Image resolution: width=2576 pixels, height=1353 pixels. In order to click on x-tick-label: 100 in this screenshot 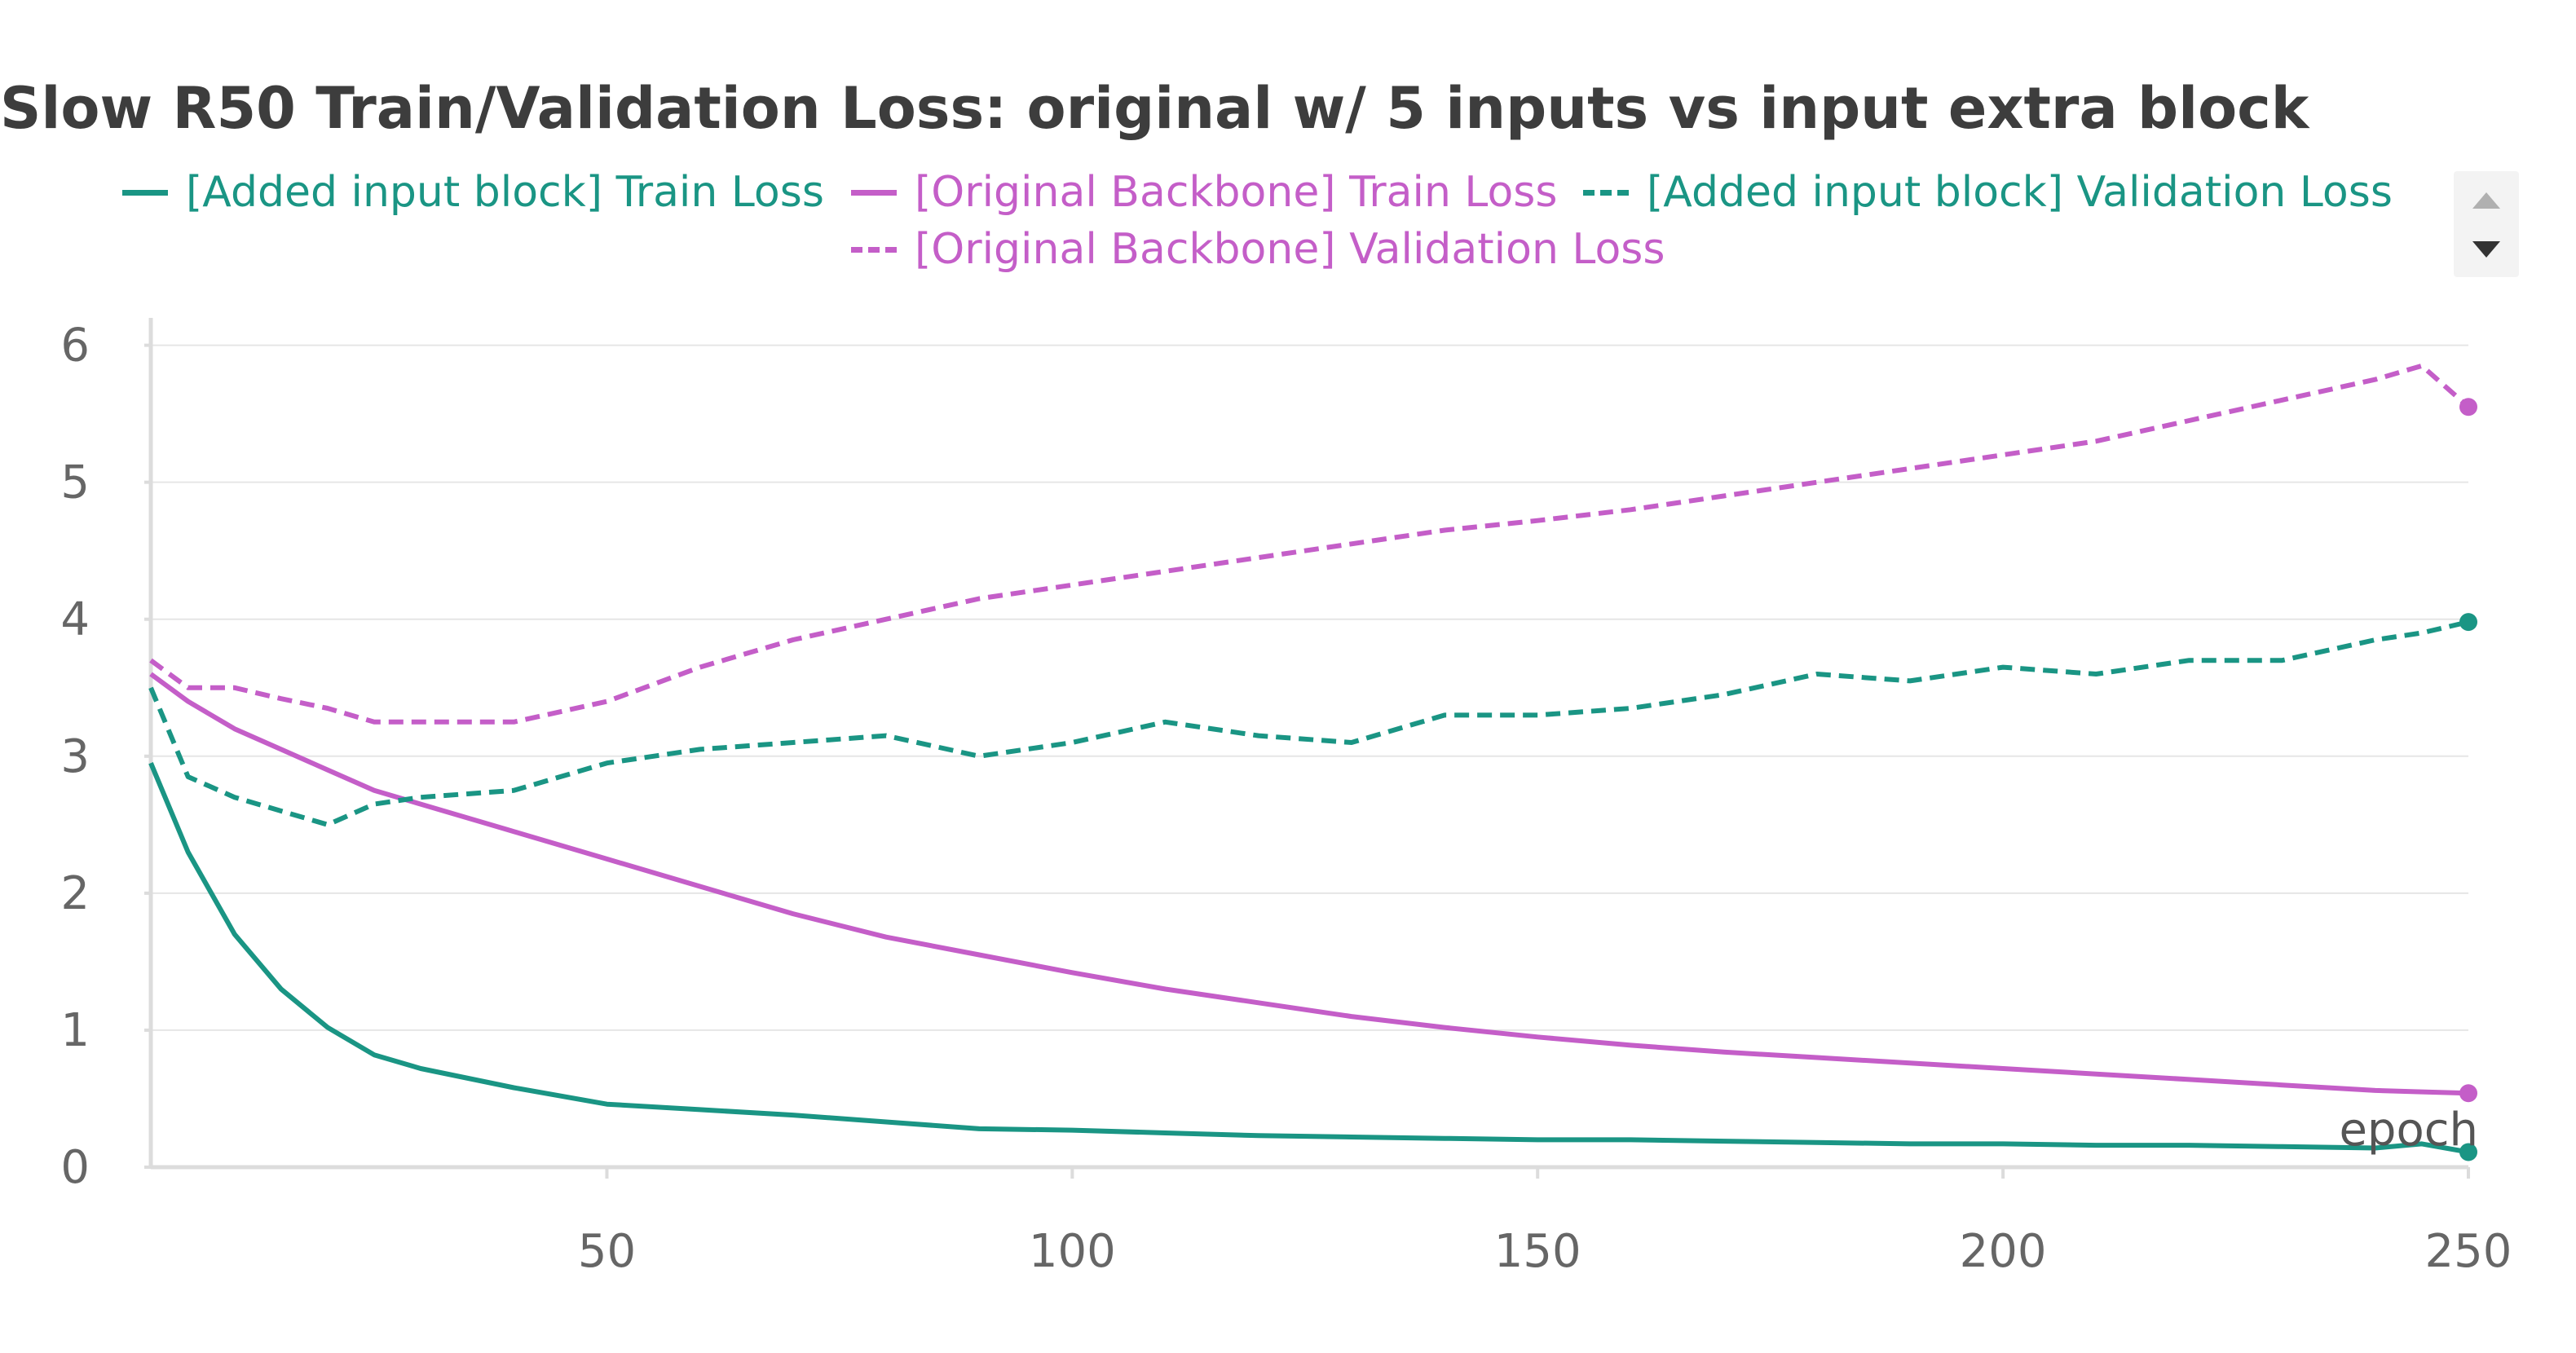, I will do `click(1072, 1251)`.